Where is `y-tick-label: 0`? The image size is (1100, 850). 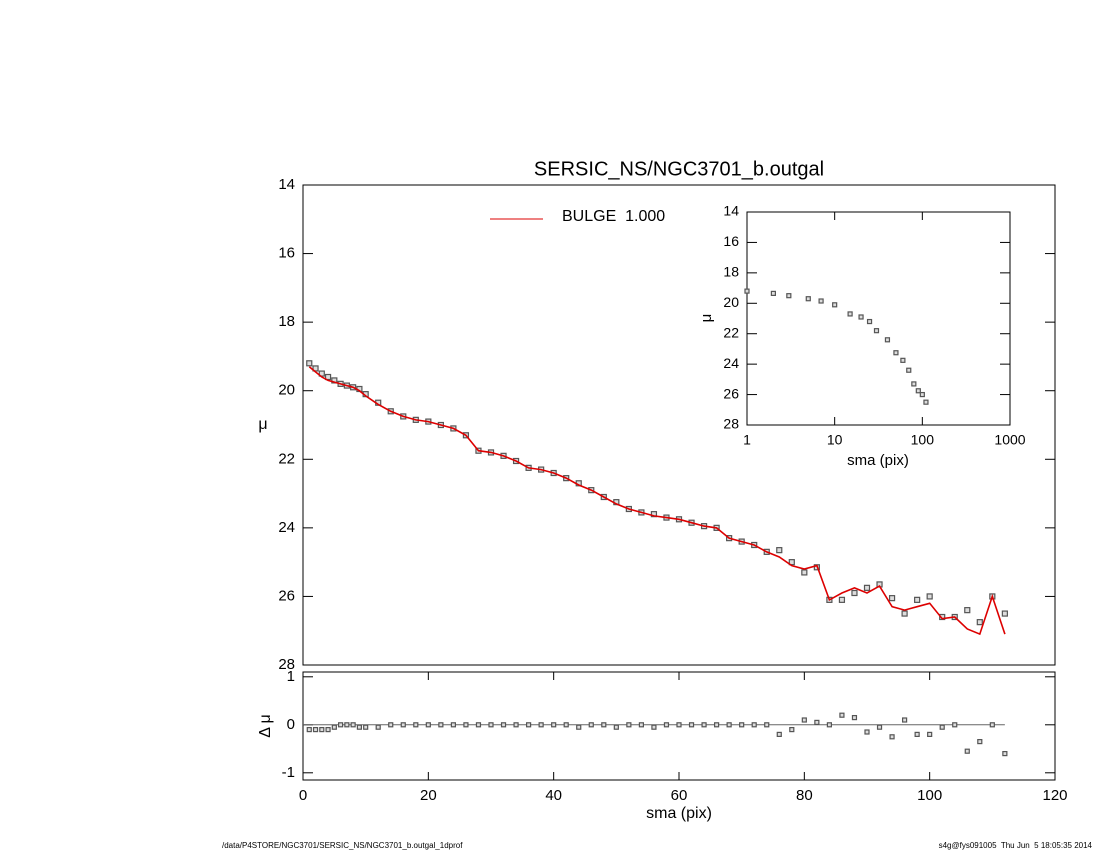 y-tick-label: 0 is located at coordinates (291, 724).